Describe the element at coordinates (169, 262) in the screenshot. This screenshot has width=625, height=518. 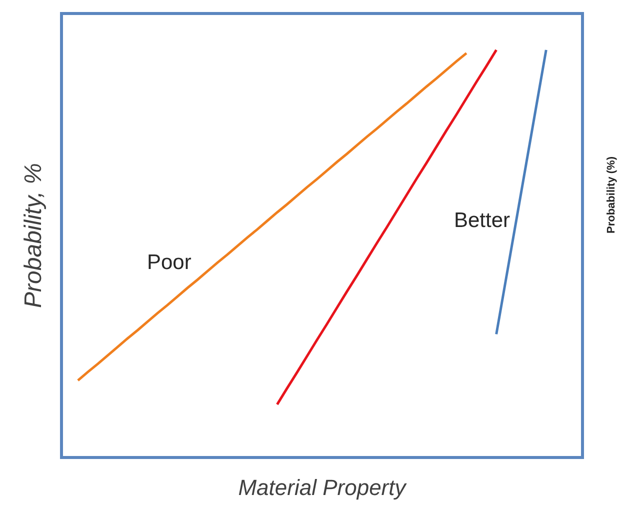
I see `series-label: Poor` at that location.